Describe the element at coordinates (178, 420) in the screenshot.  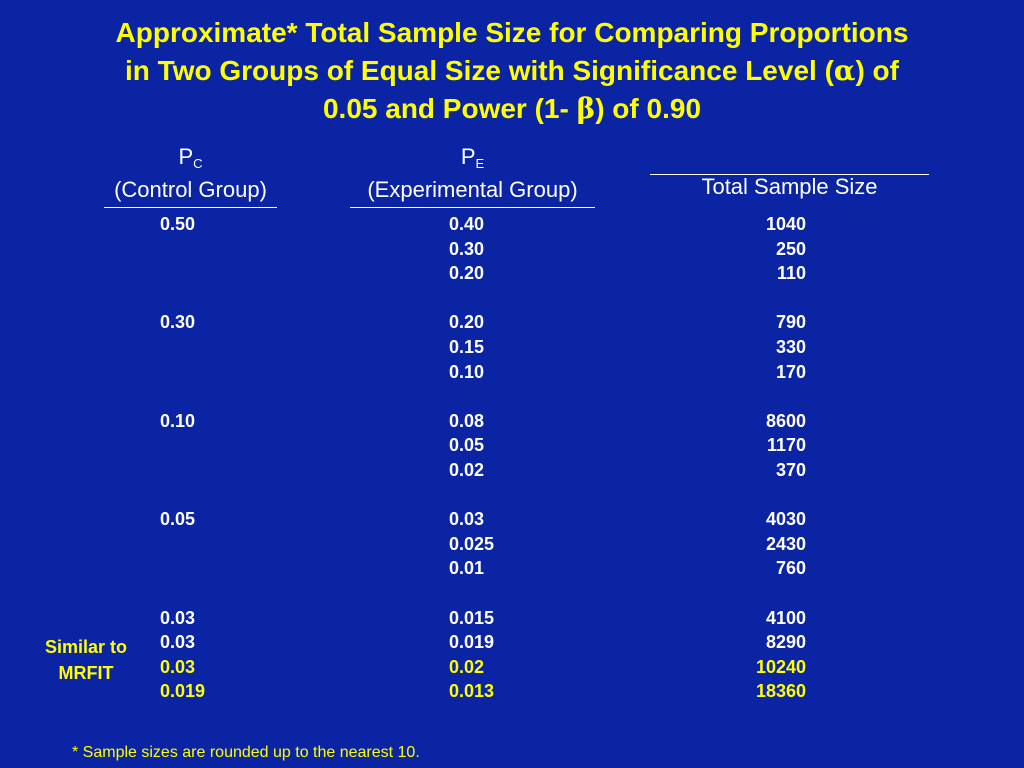
I see `pc-cell: 0.10` at that location.